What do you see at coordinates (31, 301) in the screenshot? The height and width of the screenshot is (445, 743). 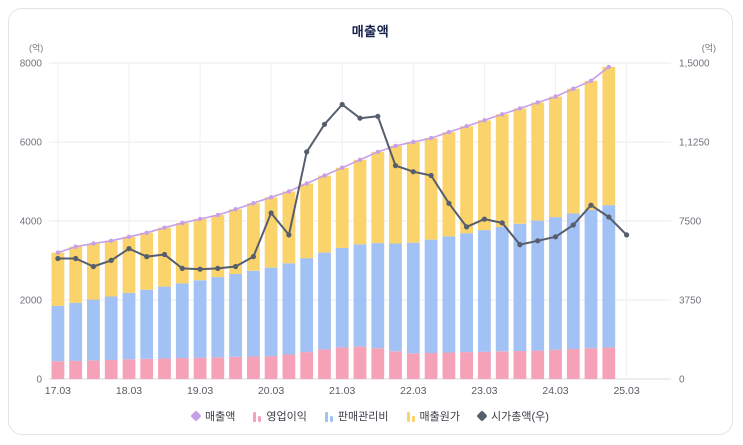 I see `left-axis-tick: 2000` at bounding box center [31, 301].